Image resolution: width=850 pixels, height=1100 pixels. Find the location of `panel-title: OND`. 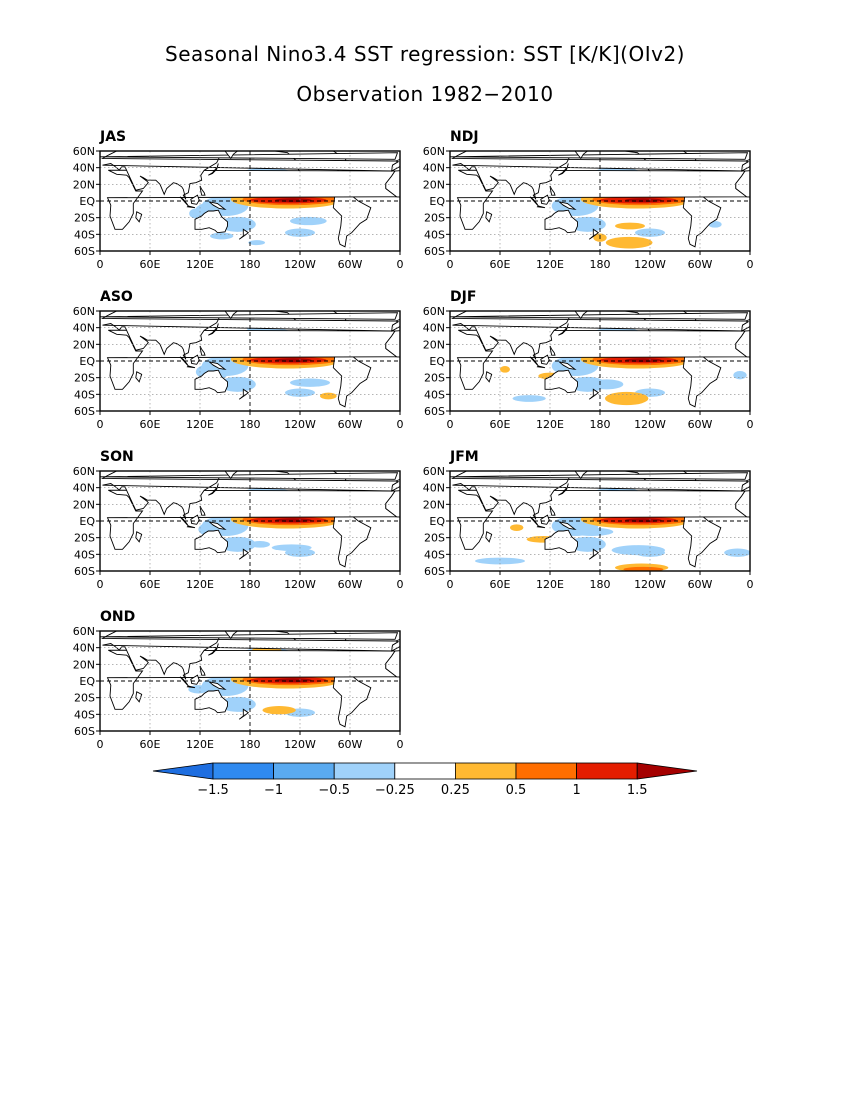

panel-title: OND is located at coordinates (117, 617).